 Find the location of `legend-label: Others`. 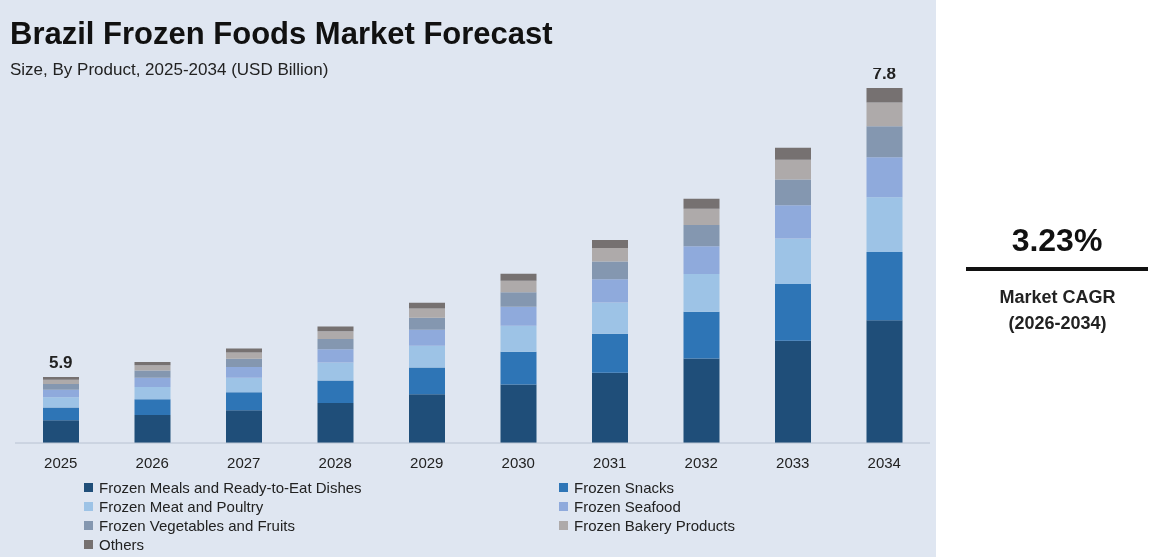

legend-label: Others is located at coordinates (122, 544).